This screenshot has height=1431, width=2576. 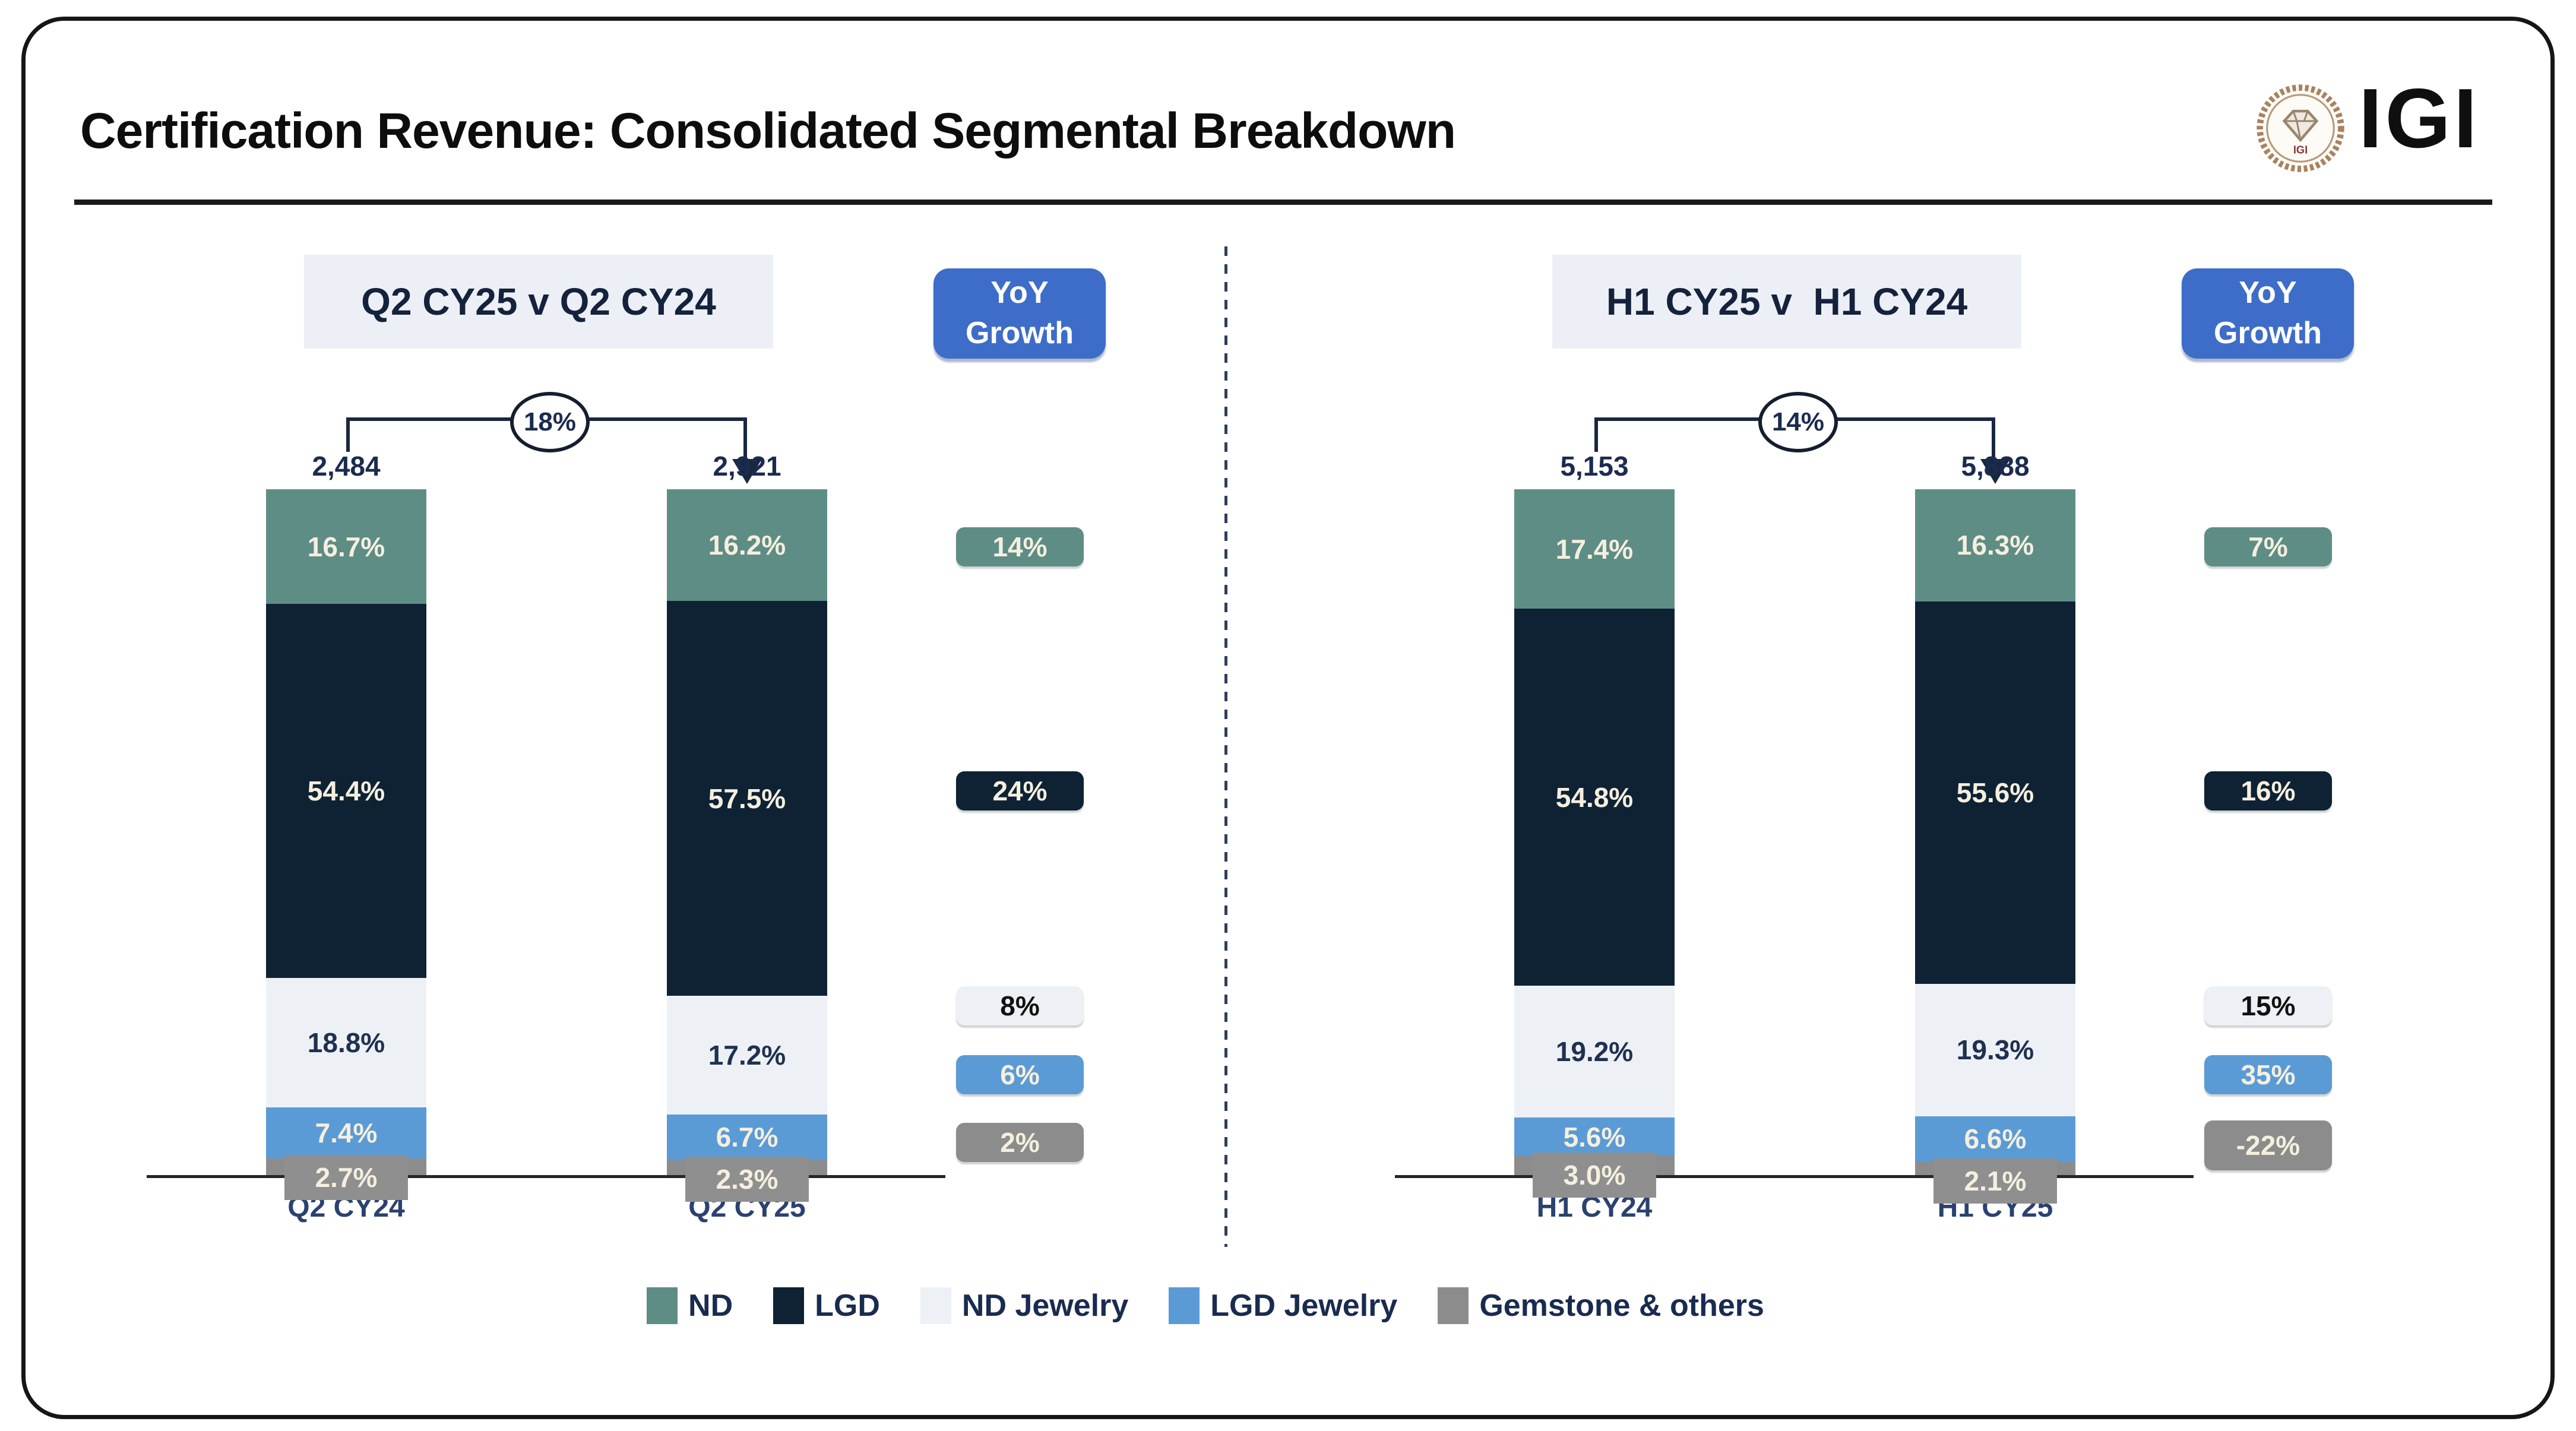 I want to click on bar-total: 5,153, so click(x=1594, y=466).